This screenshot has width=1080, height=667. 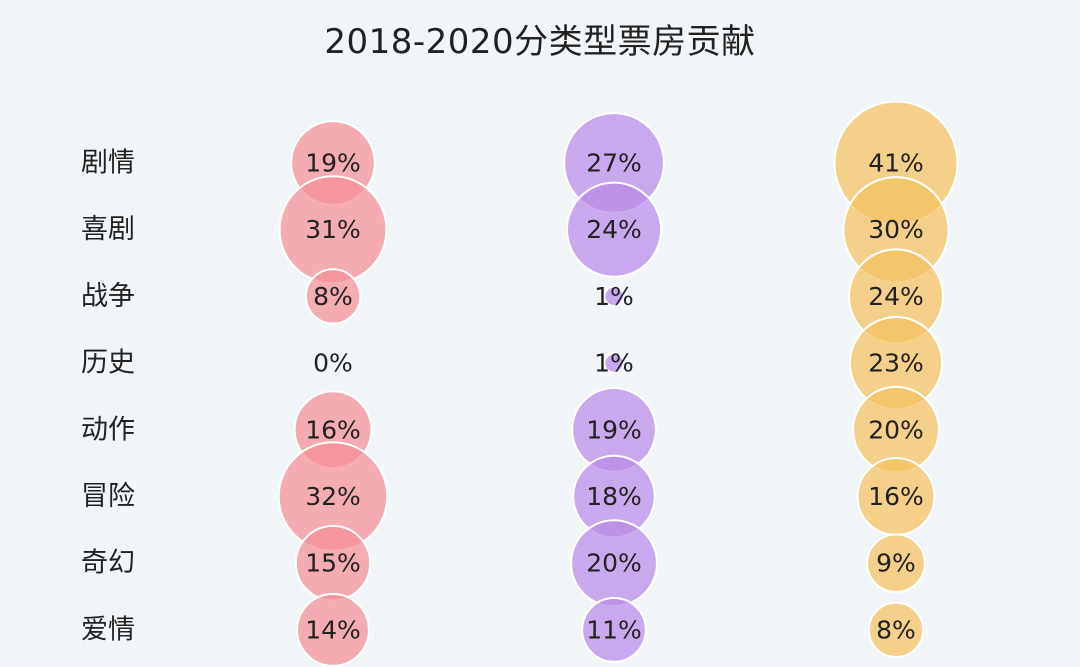 I want to click on bubble-value-label: 32%, so click(x=333, y=496).